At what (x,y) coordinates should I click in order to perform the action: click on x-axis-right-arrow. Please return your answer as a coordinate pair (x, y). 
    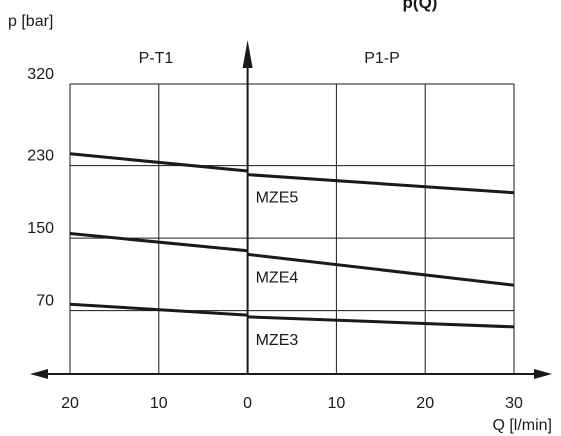
    Looking at the image, I should click on (543, 374).